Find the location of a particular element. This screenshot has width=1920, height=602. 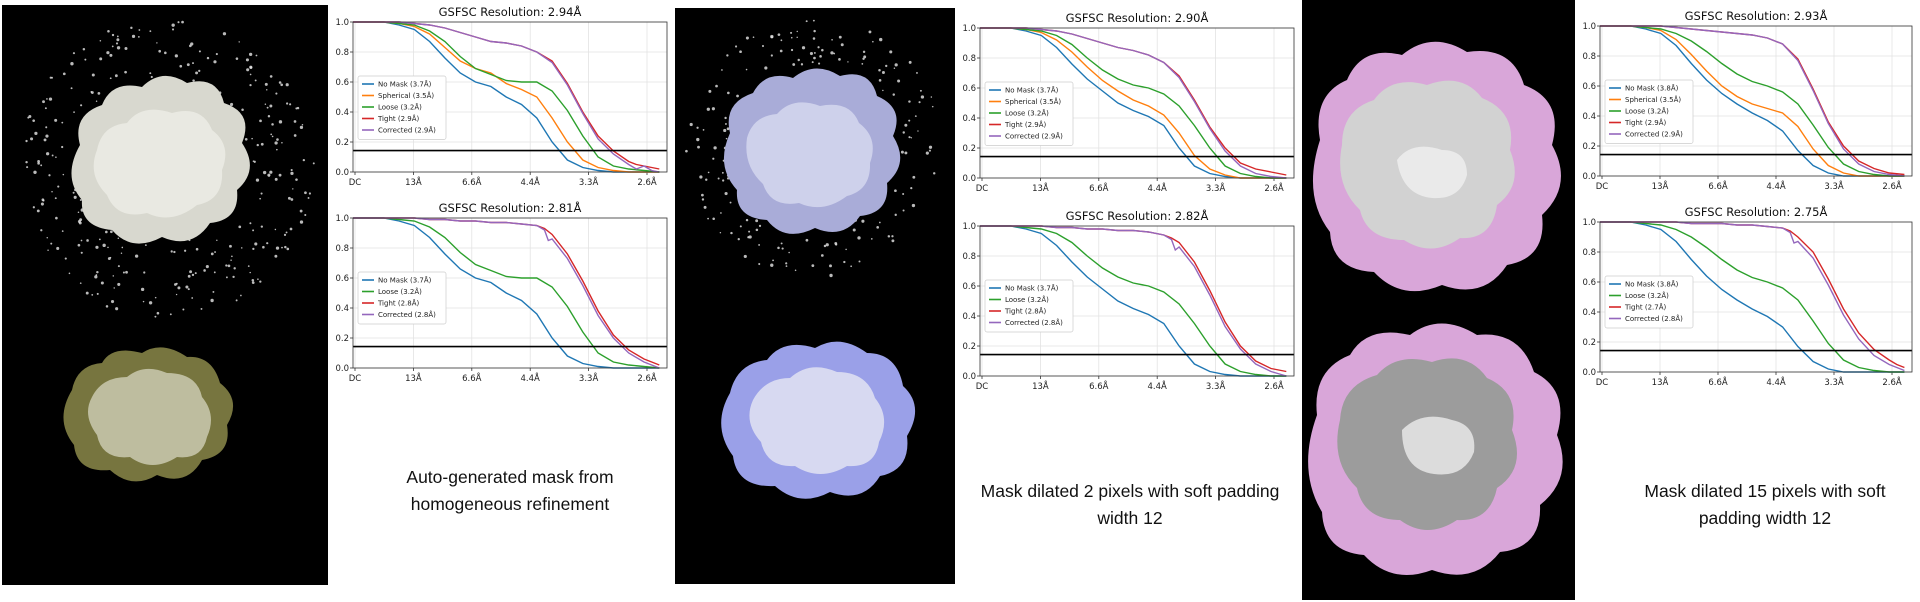

x-tick-label: 13Å is located at coordinates (413, 378).